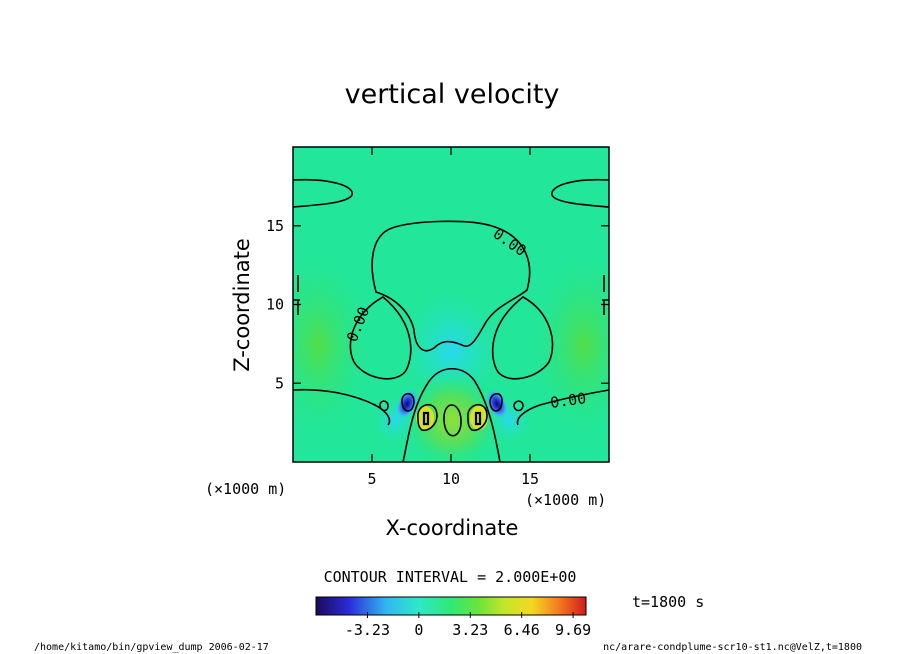 The width and height of the screenshot is (904, 654). I want to click on contour-center-updraft, so click(452, 420).